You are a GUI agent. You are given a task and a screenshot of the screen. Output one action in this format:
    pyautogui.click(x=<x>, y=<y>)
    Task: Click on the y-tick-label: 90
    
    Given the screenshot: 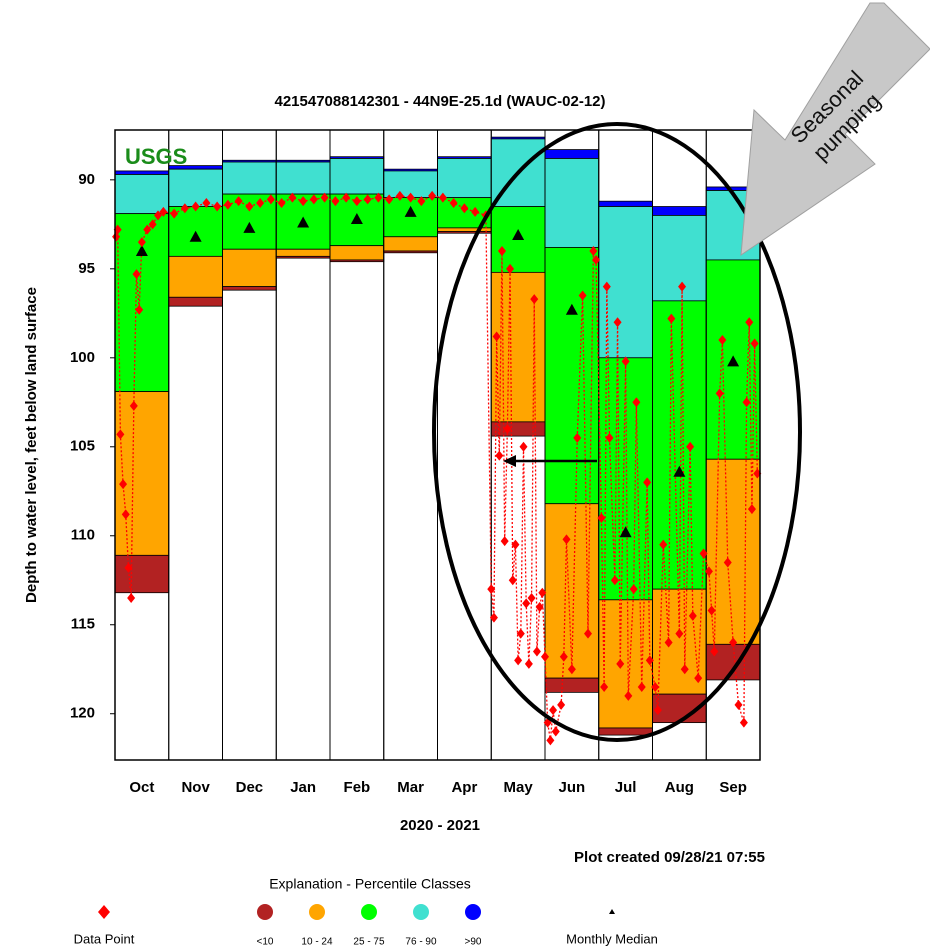 What is the action you would take?
    pyautogui.click(x=86, y=179)
    